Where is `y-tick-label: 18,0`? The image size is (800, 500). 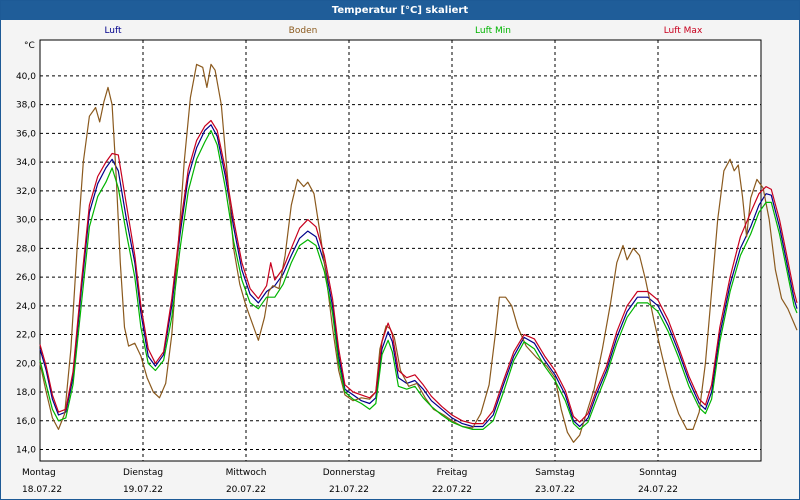
y-tick-label: 18,0 is located at coordinates (26, 393).